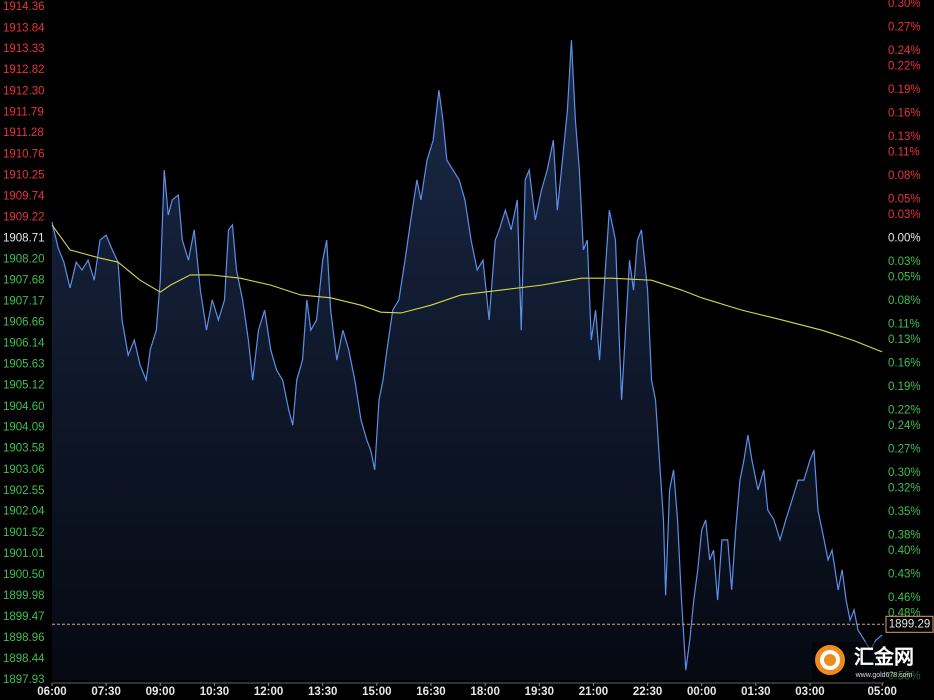 This screenshot has height=700, width=934. I want to click on current-price-label: 1899.29, so click(910, 624).